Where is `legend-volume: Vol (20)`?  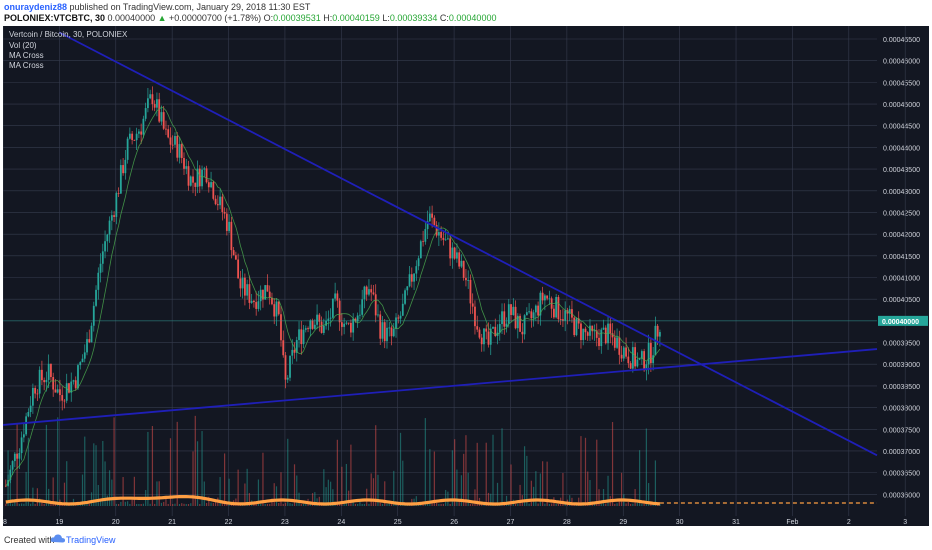
legend-volume: Vol (20) is located at coordinates (23, 45).